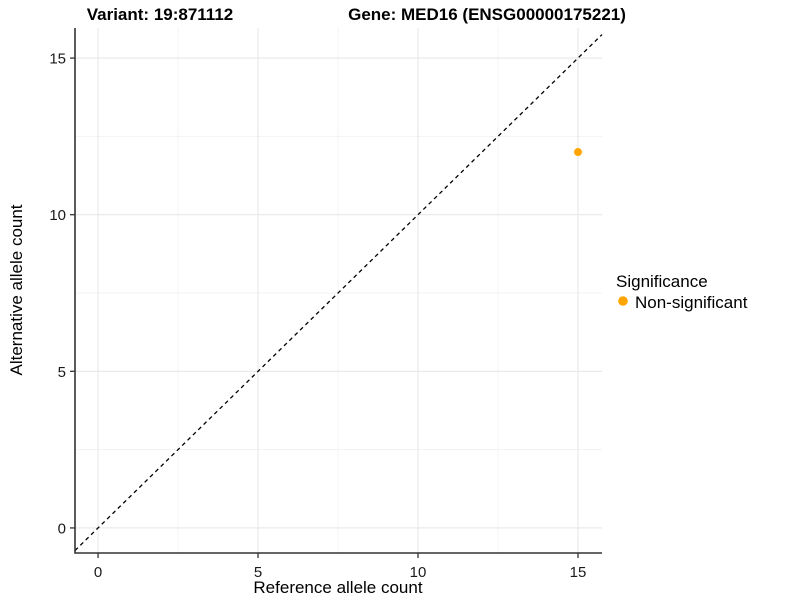 This screenshot has width=800, height=605. What do you see at coordinates (418, 572) in the screenshot?
I see `x-tick-label: 10` at bounding box center [418, 572].